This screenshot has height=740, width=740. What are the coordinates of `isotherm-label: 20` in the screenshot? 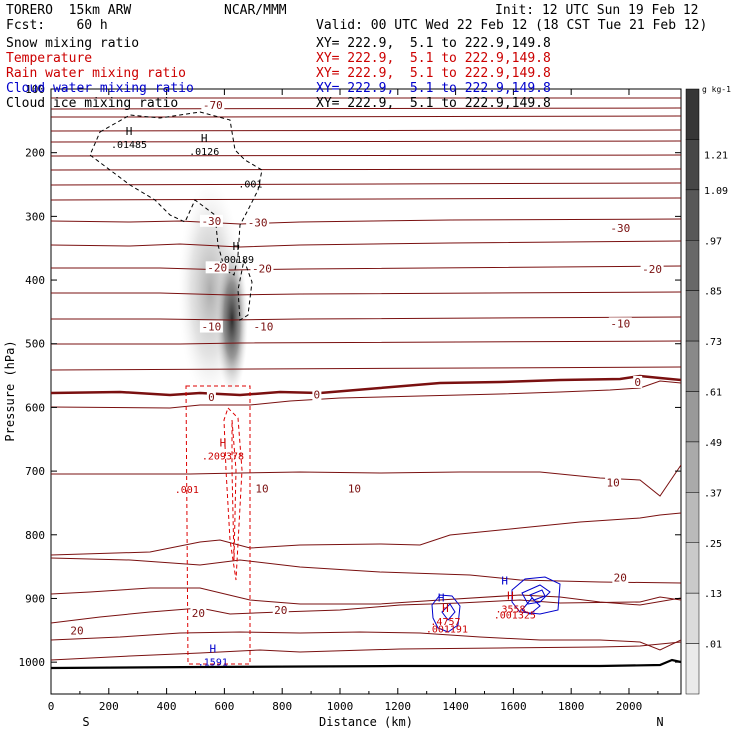 It's located at (198, 613).